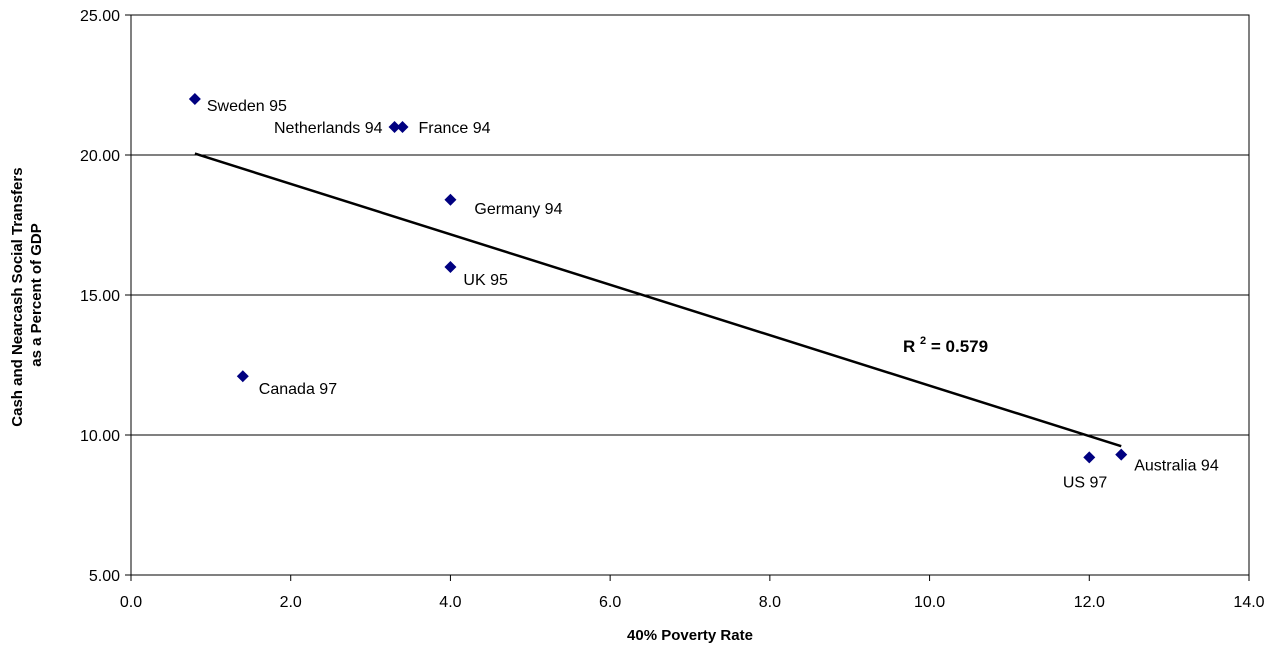  What do you see at coordinates (131, 602) in the screenshot?
I see `x-tick-label: 0.0` at bounding box center [131, 602].